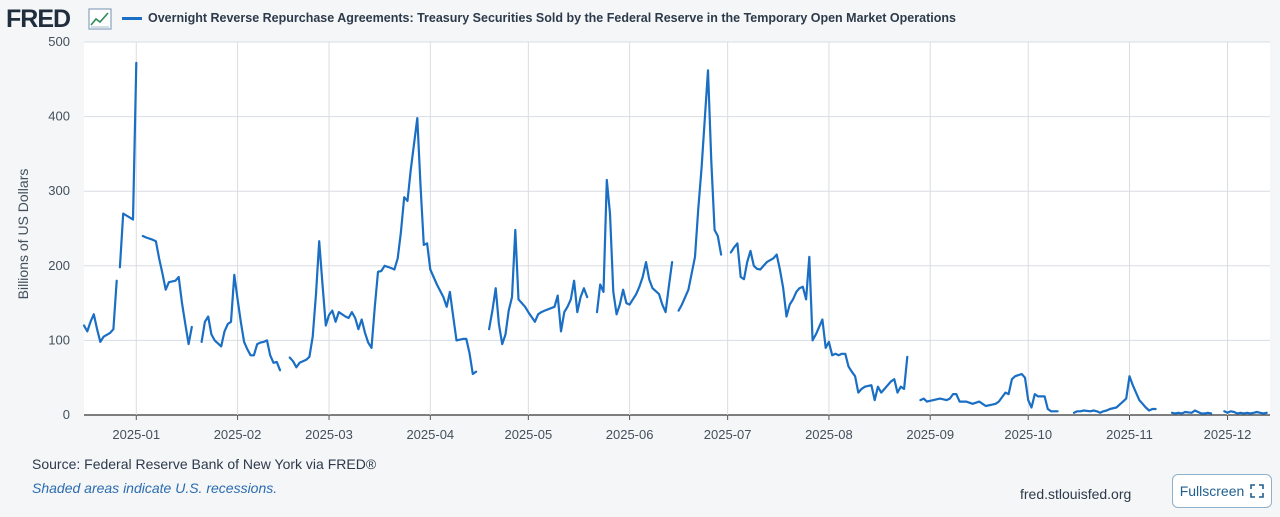 The image size is (1280, 517). What do you see at coordinates (23, 234) in the screenshot?
I see `y-axis-label: Billions of US Dollars` at bounding box center [23, 234].